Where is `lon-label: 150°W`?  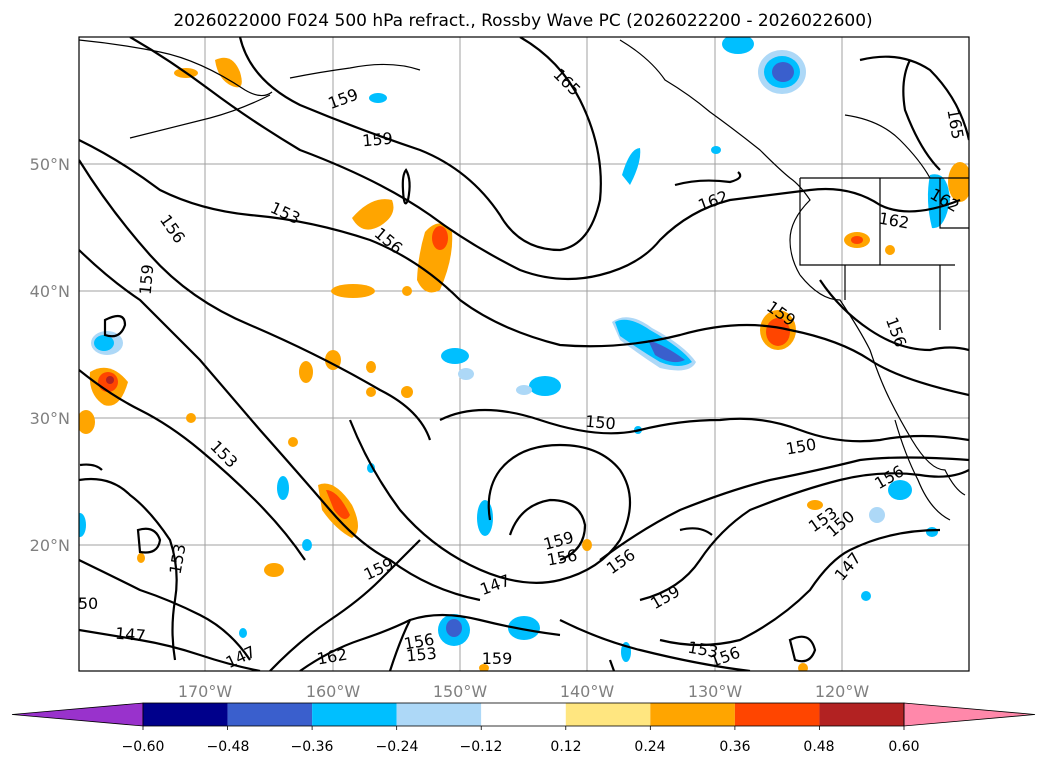 lon-label: 150°W is located at coordinates (460, 691).